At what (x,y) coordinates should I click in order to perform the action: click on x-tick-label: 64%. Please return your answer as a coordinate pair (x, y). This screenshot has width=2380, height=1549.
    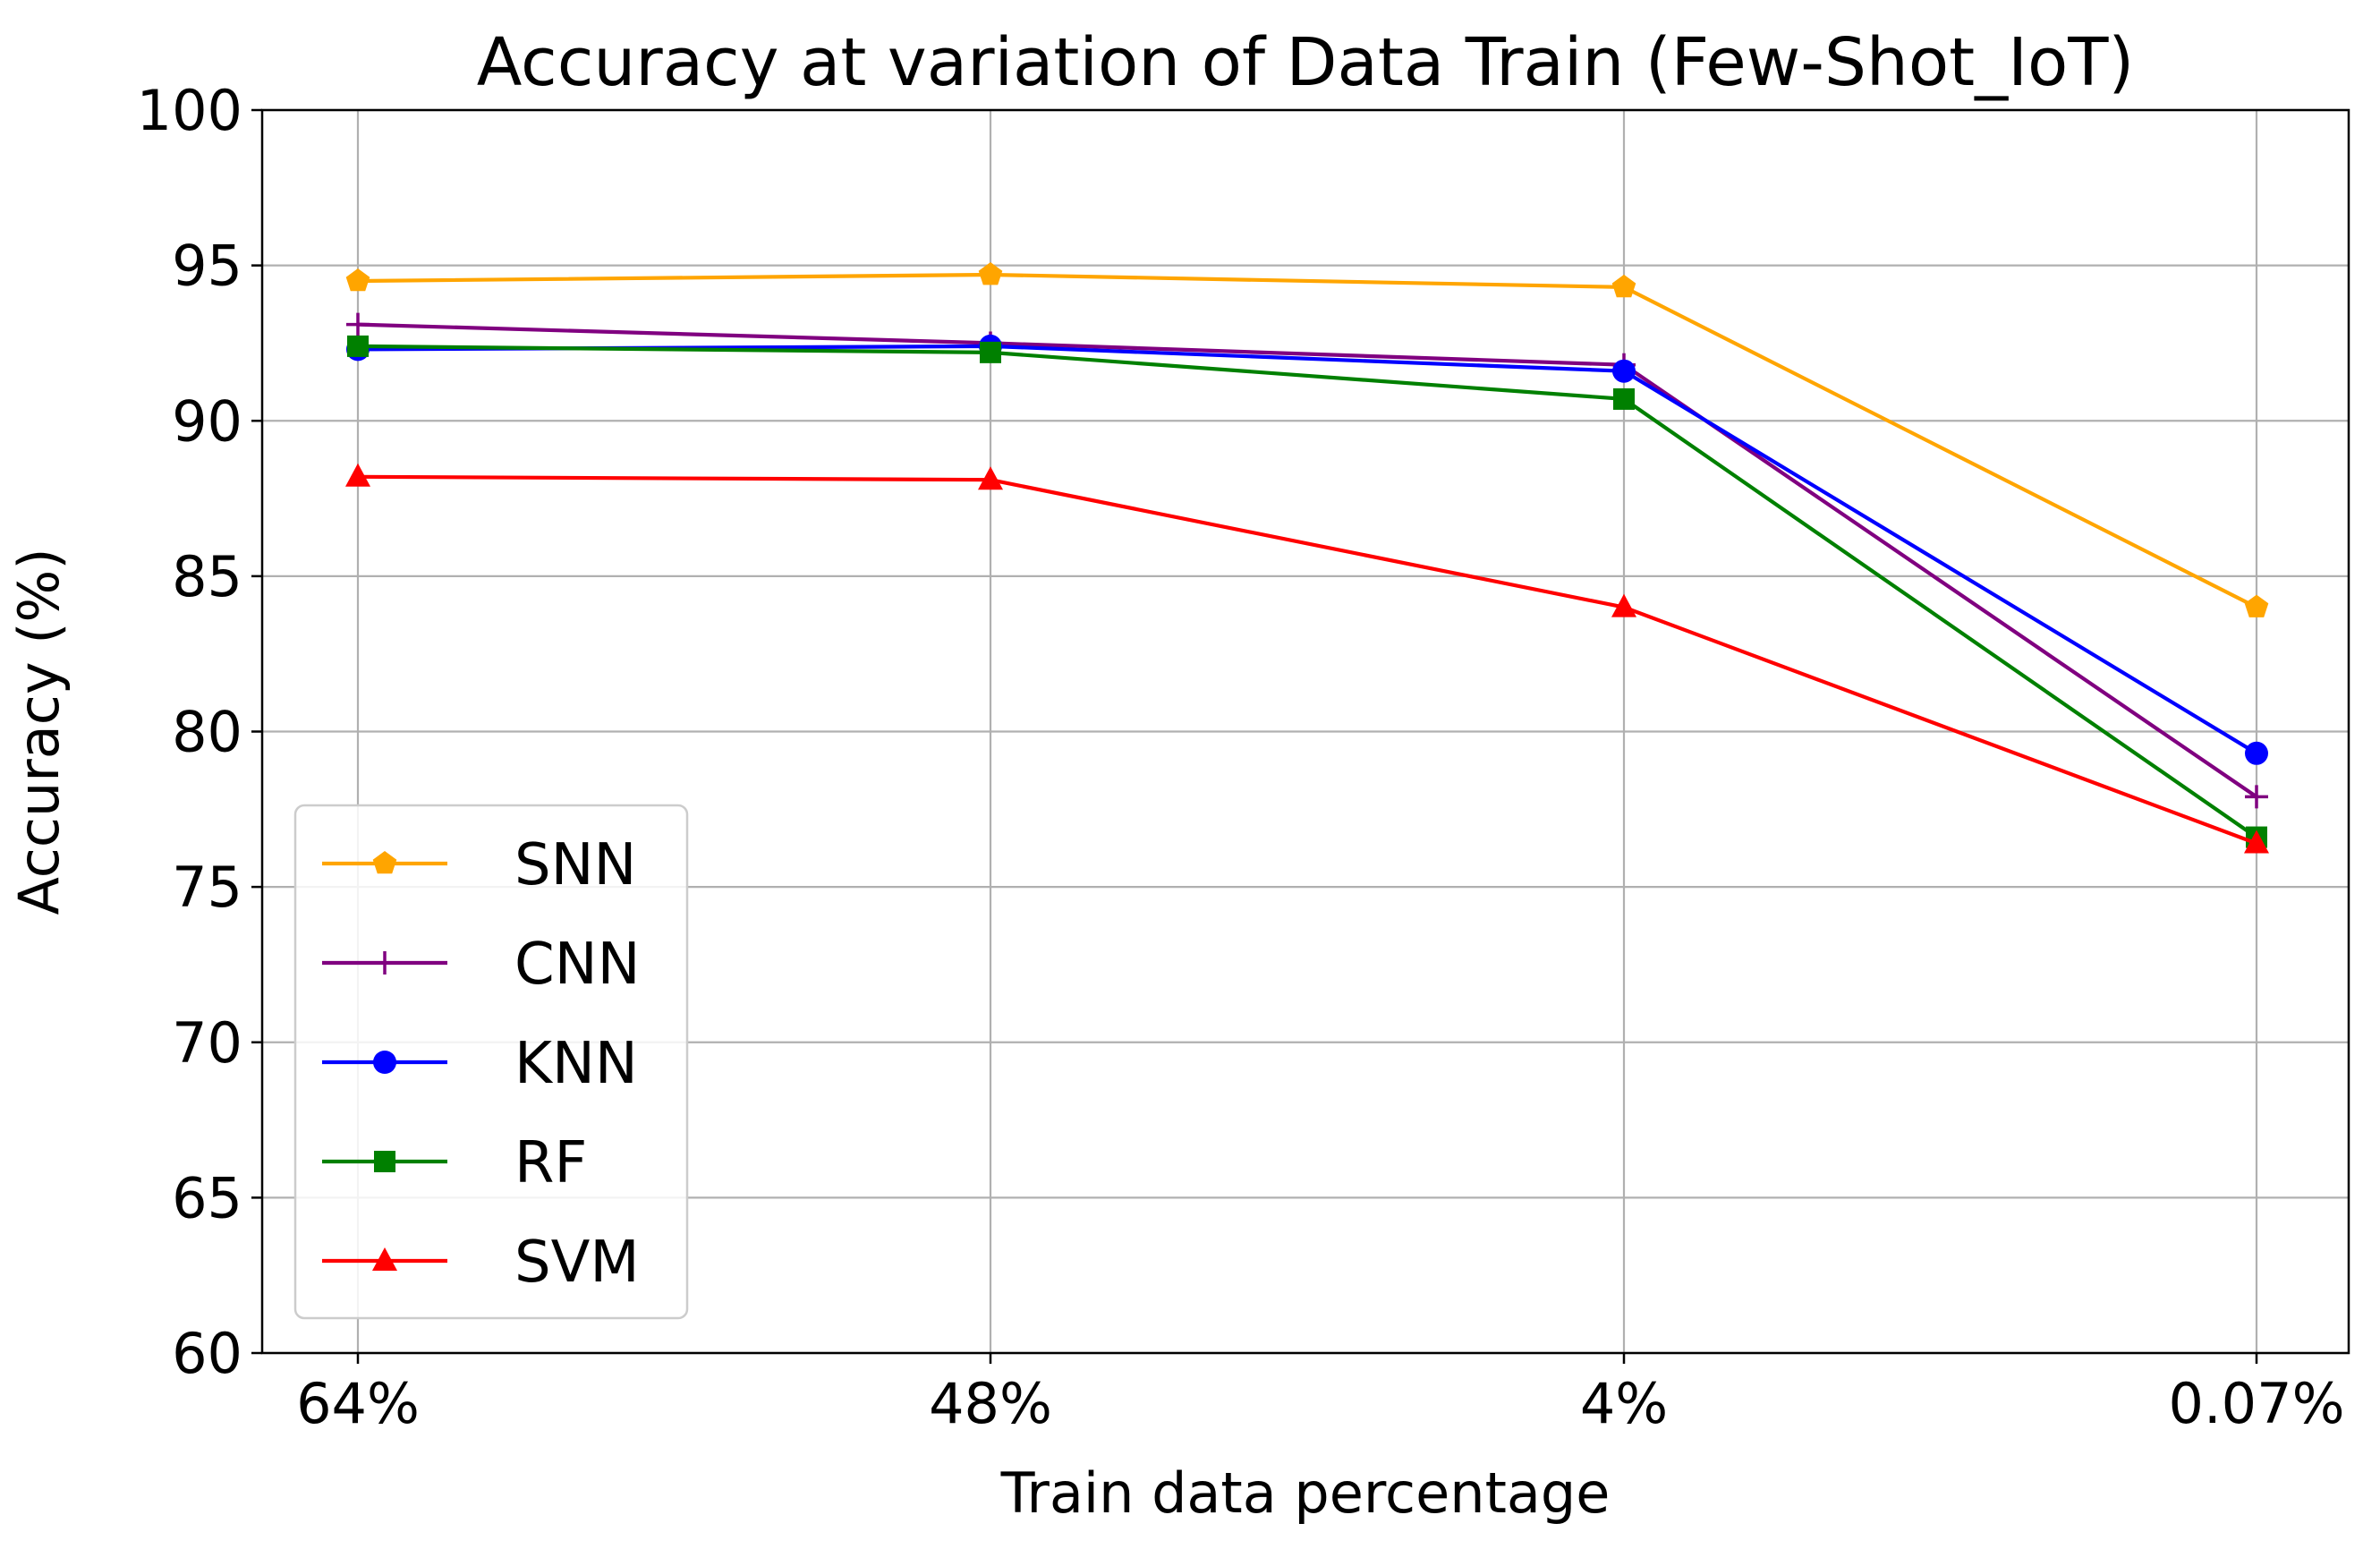
    Looking at the image, I should click on (358, 1403).